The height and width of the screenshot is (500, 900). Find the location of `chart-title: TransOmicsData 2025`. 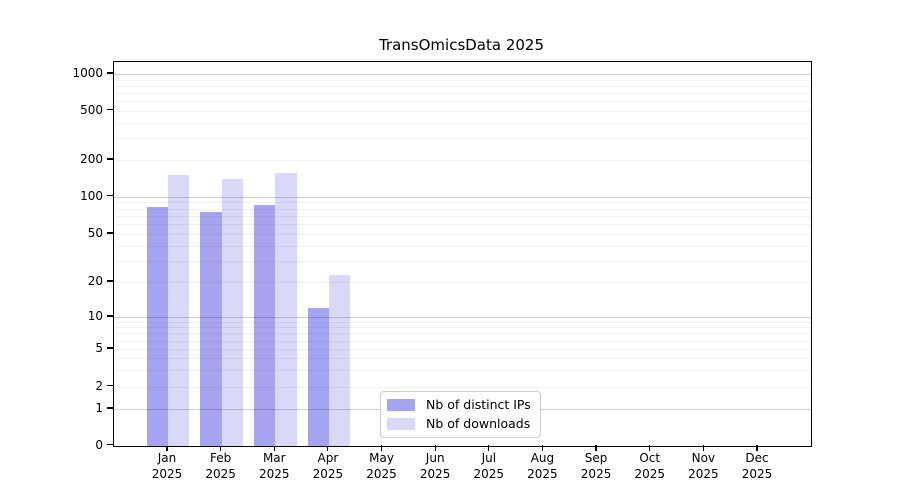

chart-title: TransOmicsData 2025 is located at coordinates (461, 45).